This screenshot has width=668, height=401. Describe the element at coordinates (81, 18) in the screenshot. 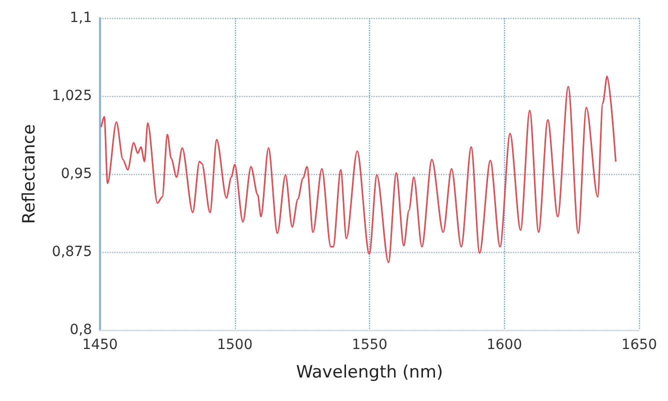

I see `y-tick-label: 1,1` at that location.